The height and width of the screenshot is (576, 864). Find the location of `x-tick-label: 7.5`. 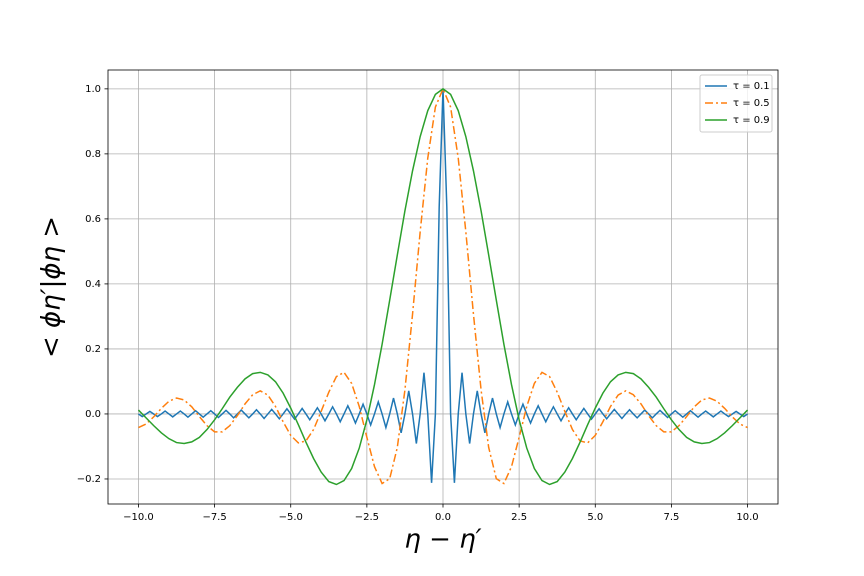

x-tick-label: 7.5 is located at coordinates (671, 517).